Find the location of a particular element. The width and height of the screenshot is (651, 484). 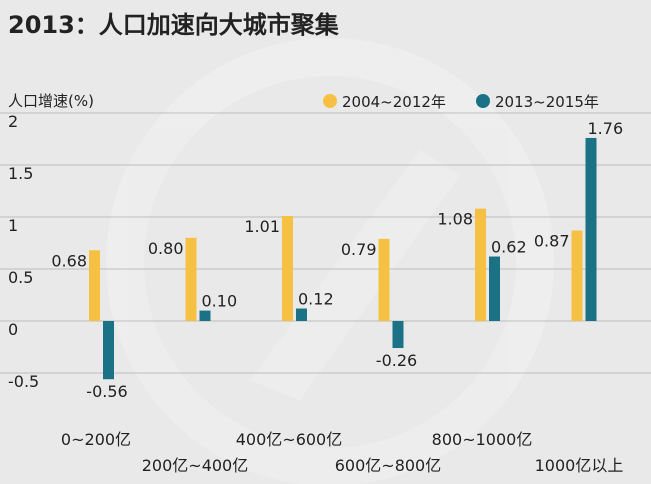

y-tick-label: 0.5 is located at coordinates (20, 277).